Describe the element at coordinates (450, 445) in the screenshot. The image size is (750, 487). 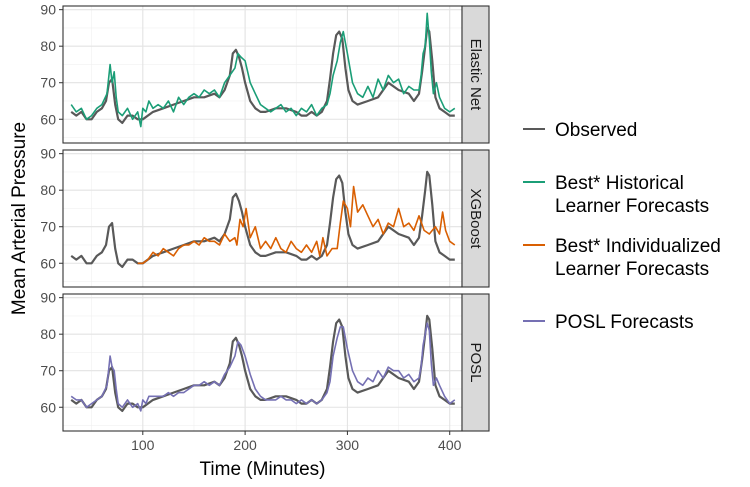
I see `x-tick-label: 400` at that location.